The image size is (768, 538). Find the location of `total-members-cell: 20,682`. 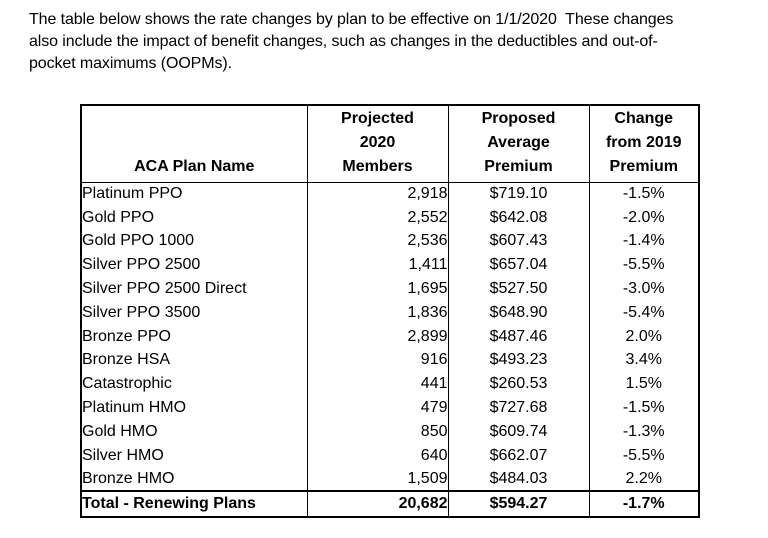

total-members-cell: 20,682 is located at coordinates (377, 504).